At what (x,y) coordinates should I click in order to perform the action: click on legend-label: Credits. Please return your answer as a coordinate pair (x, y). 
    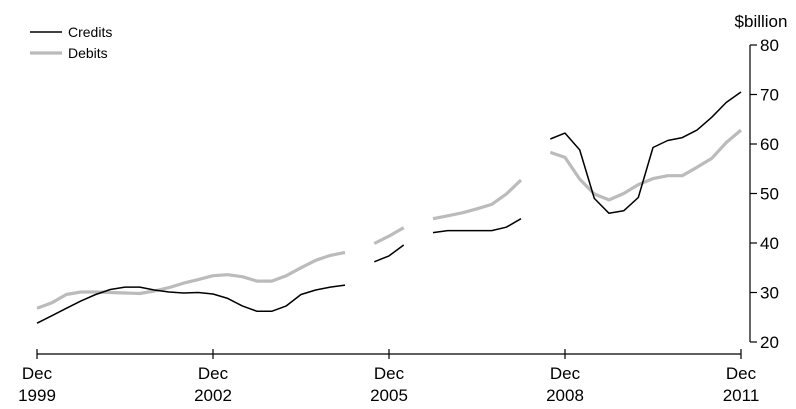
    Looking at the image, I should click on (90, 32).